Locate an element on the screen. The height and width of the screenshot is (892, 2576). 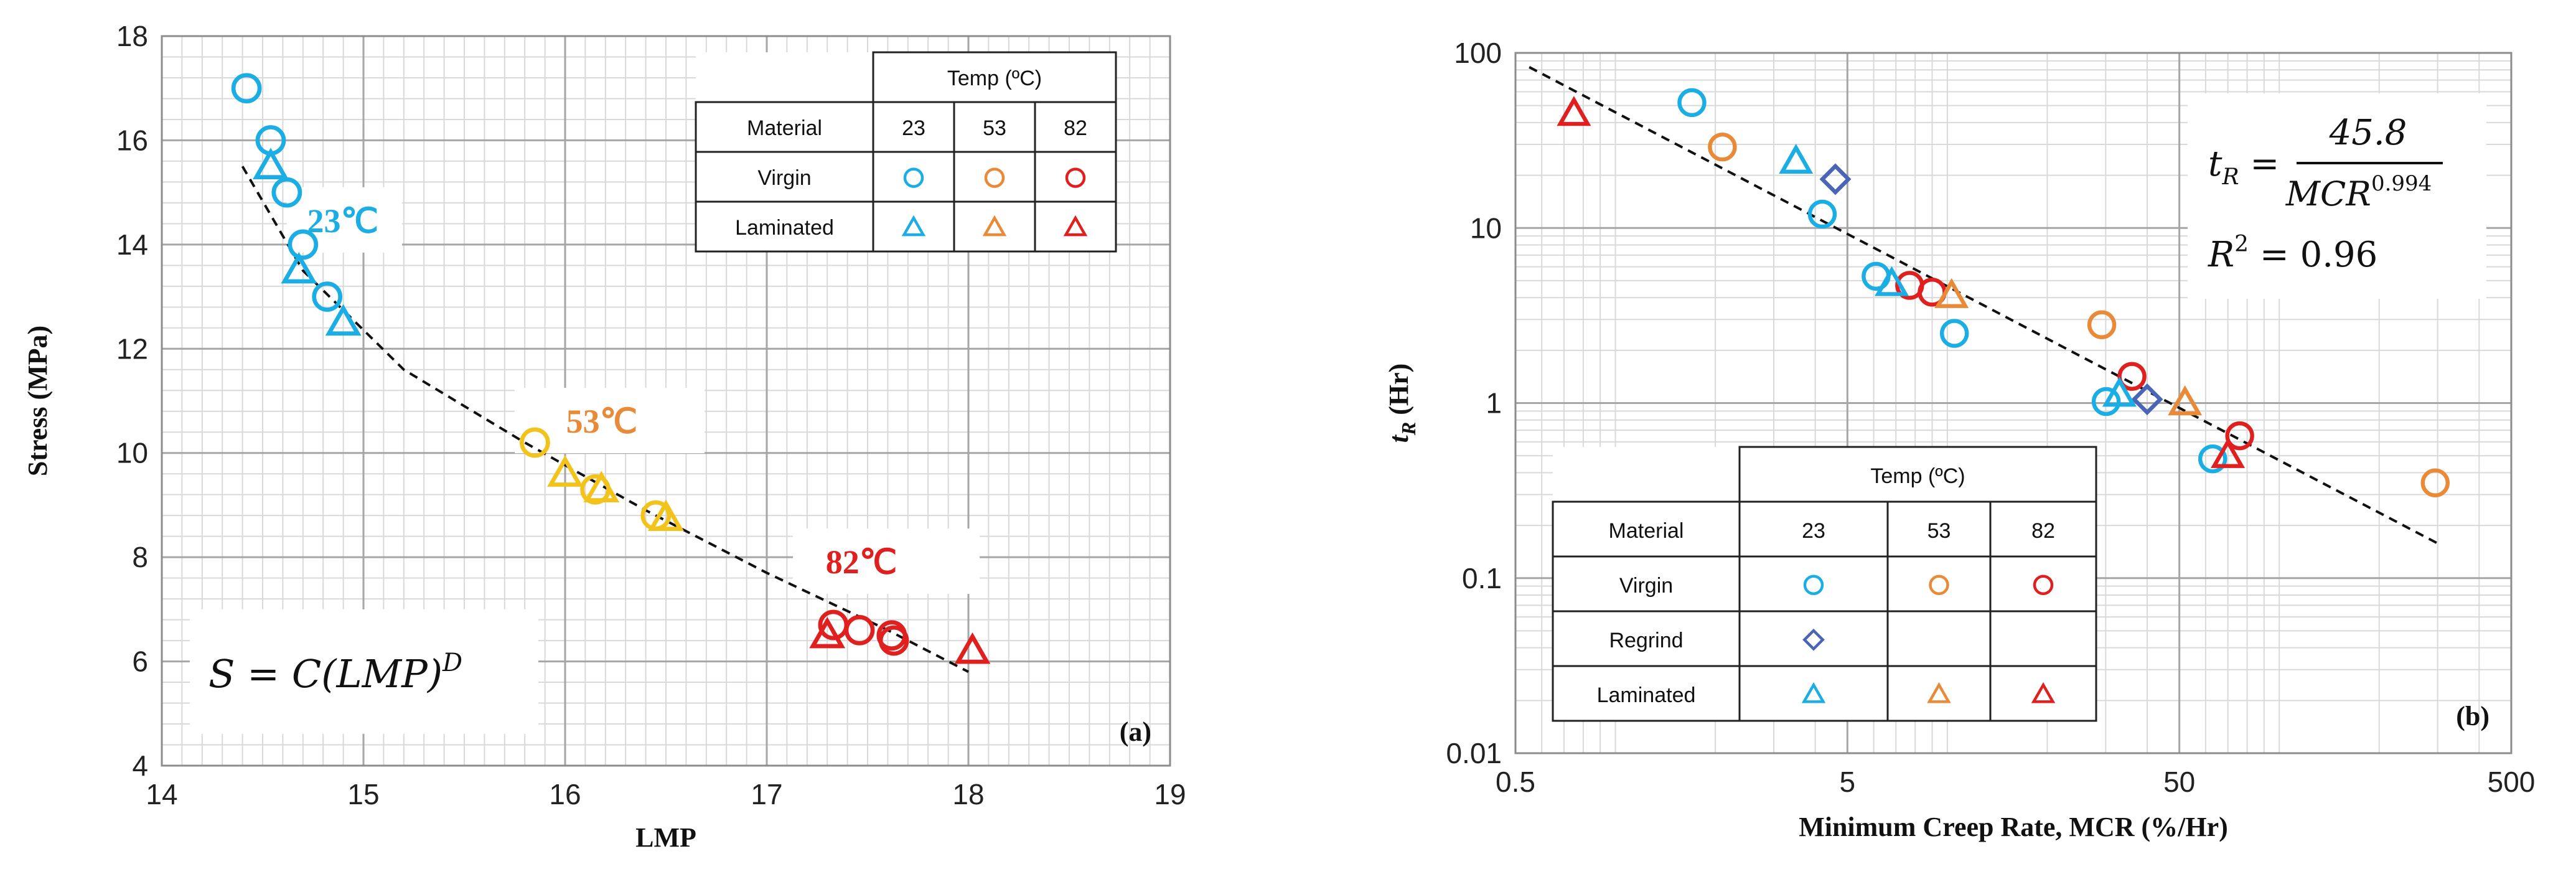
x-tick-label: 19 is located at coordinates (1170, 794).